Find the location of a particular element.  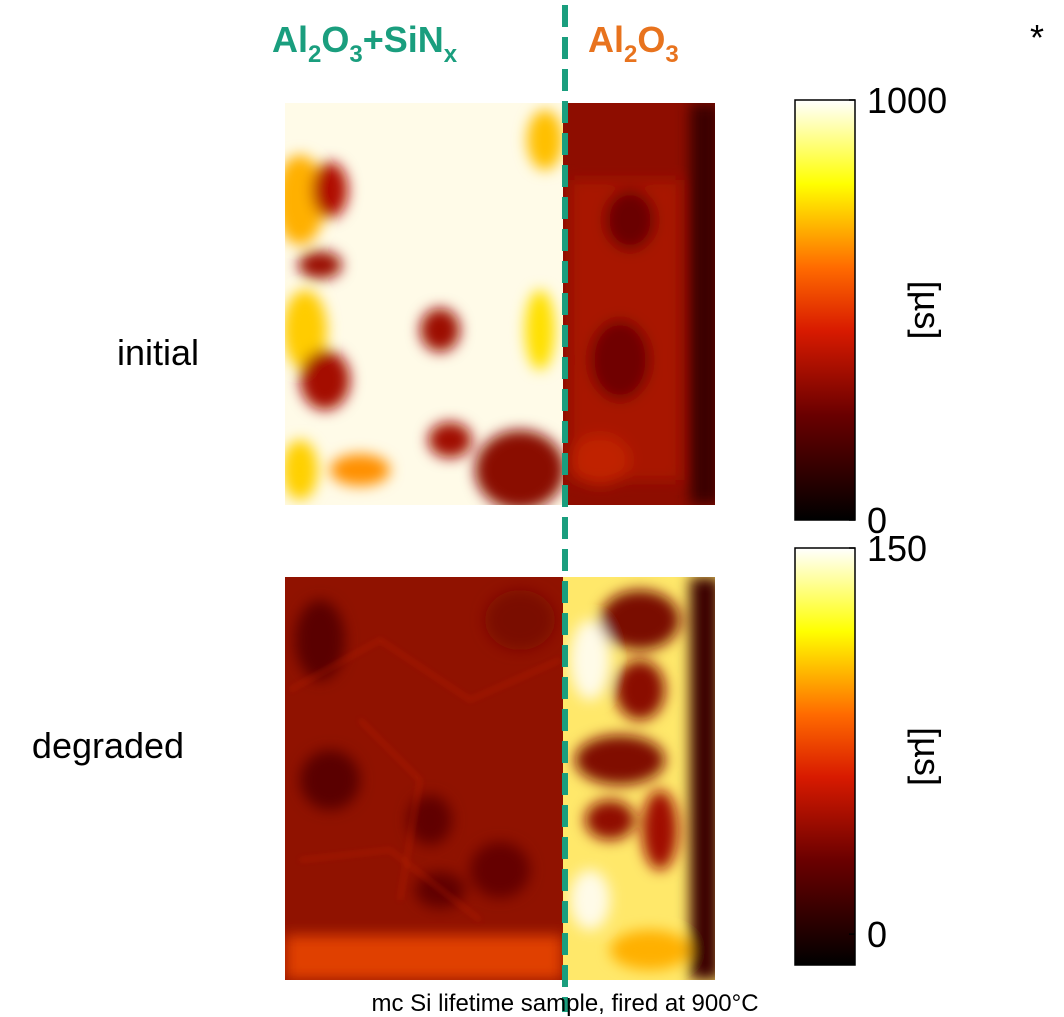

row-label: degraded is located at coordinates (108, 745).